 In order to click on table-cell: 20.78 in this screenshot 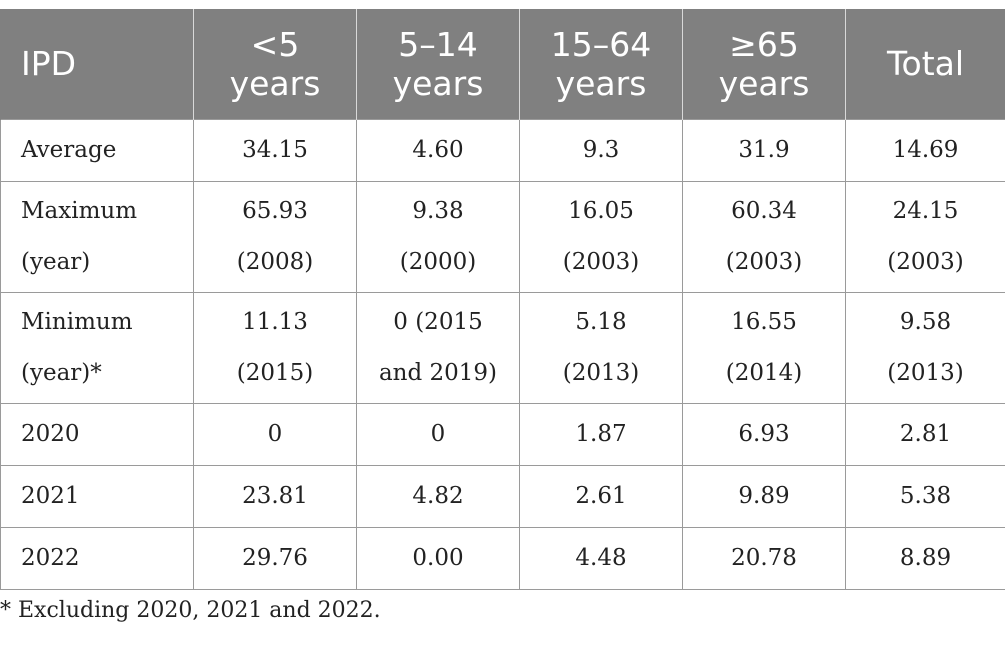, I will do `click(764, 558)`.